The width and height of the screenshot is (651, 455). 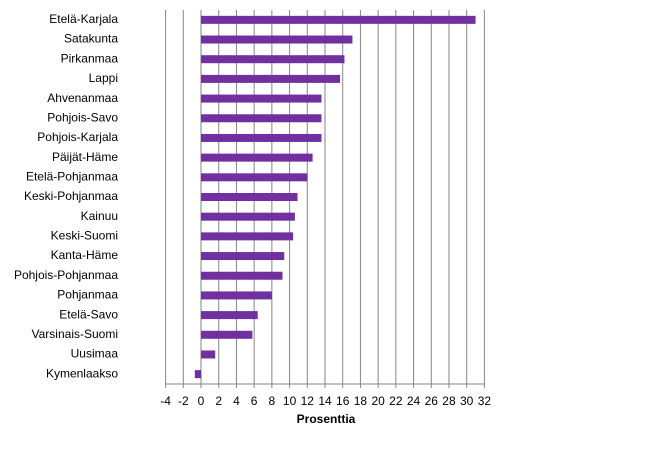 I want to click on x-tick-label: 18, so click(x=361, y=401).